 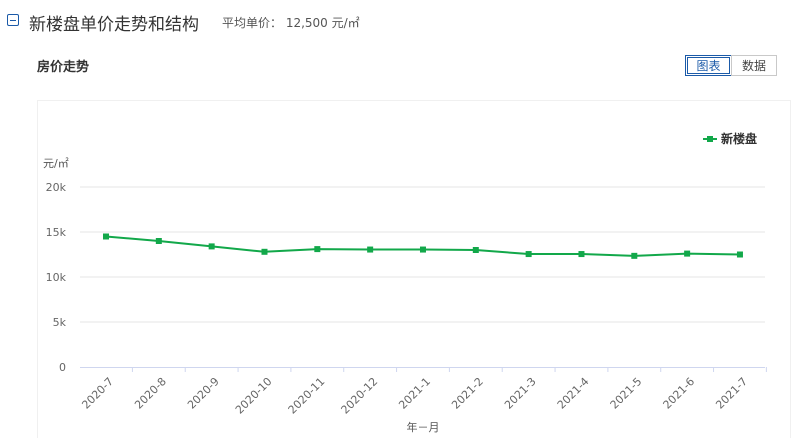 What do you see at coordinates (708, 65) in the screenshot?
I see `tab-chart-button: 图表` at bounding box center [708, 65].